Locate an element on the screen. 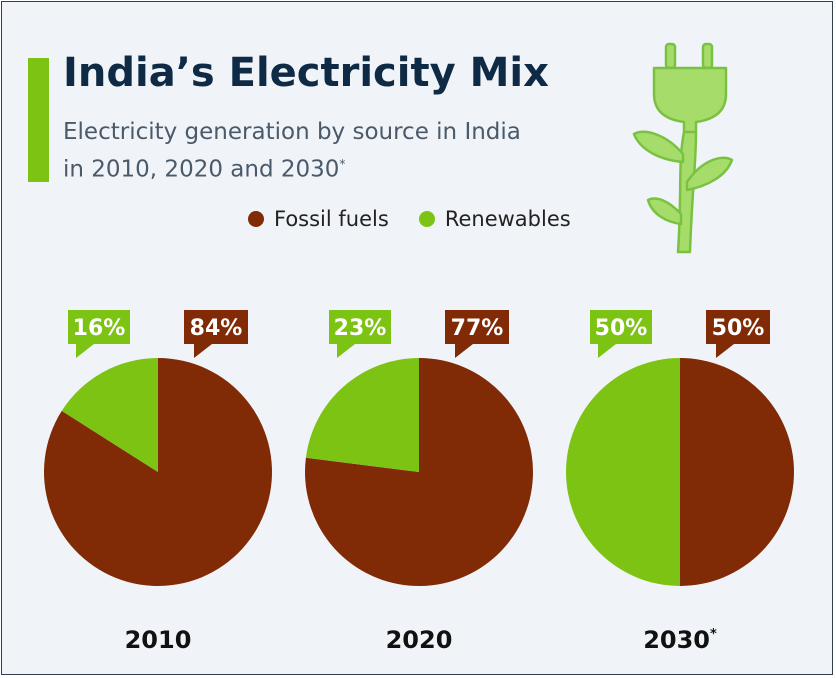 This screenshot has width=836, height=678. subtitle-line-2-text: in 2010, 2020 and 2030 is located at coordinates (201, 169).